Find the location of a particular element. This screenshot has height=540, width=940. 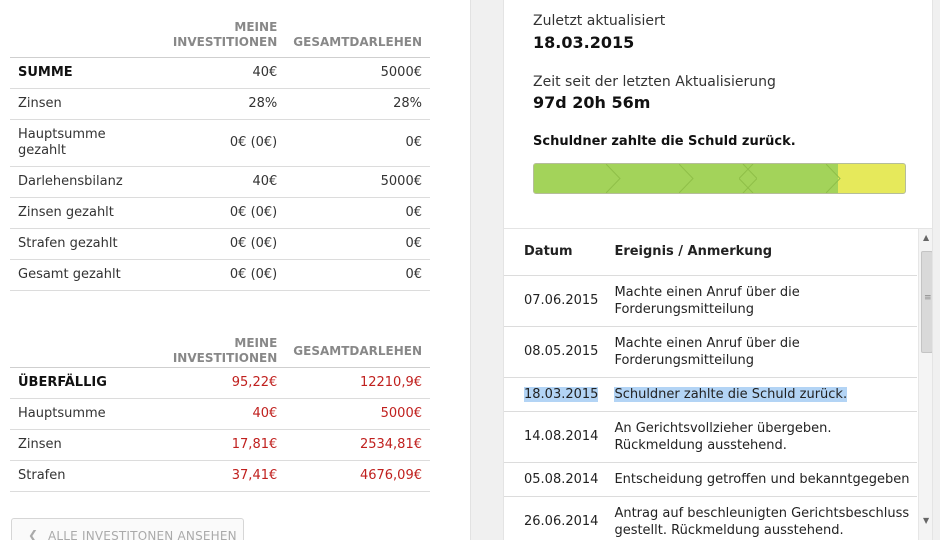

time-since-value: 97d 20h 56m is located at coordinates (592, 102).